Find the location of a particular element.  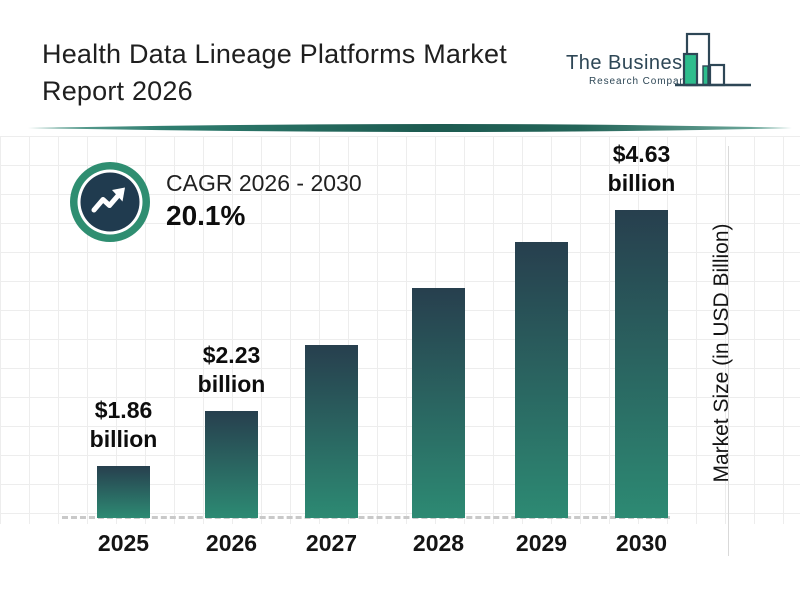

cagr-value: 20.1% is located at coordinates (206, 215).